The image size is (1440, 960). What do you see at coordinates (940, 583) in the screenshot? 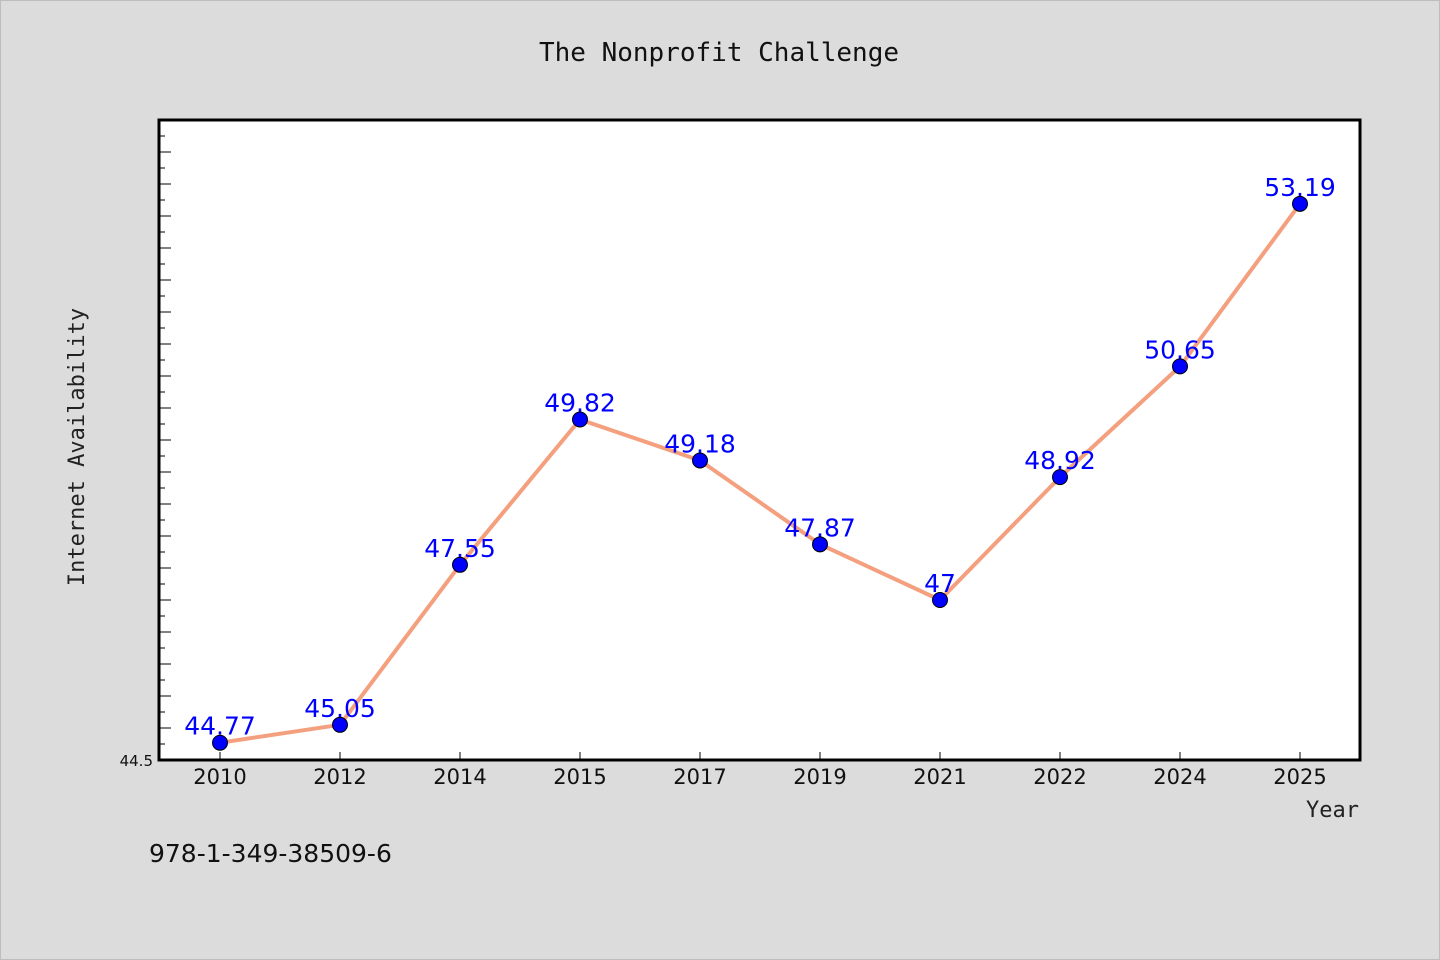
I see `data-label: 47` at bounding box center [940, 583].